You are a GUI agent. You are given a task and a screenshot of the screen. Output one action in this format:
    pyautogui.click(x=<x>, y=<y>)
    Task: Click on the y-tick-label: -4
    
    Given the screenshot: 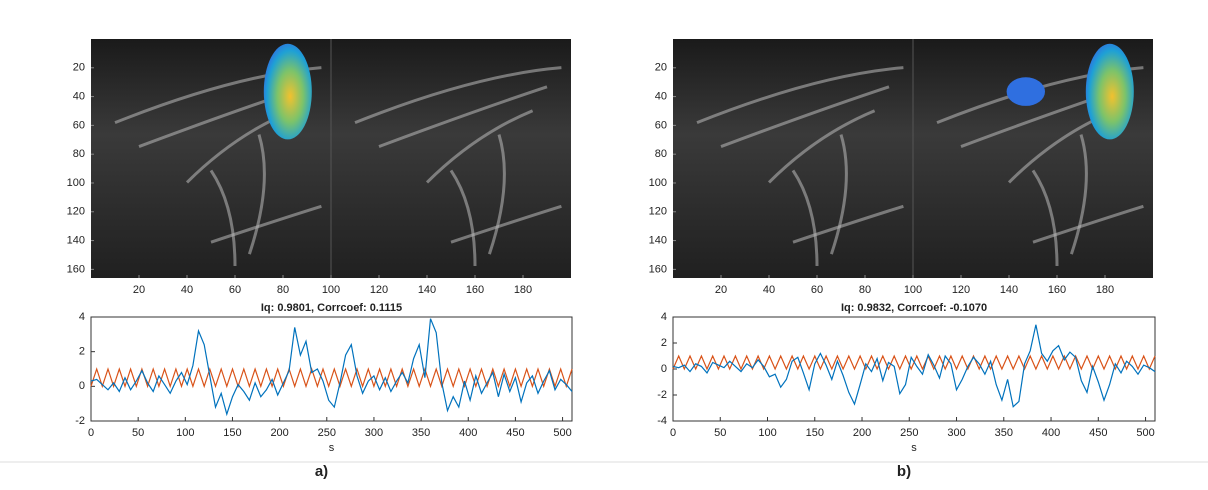 What is the action you would take?
    pyautogui.click(x=662, y=421)
    